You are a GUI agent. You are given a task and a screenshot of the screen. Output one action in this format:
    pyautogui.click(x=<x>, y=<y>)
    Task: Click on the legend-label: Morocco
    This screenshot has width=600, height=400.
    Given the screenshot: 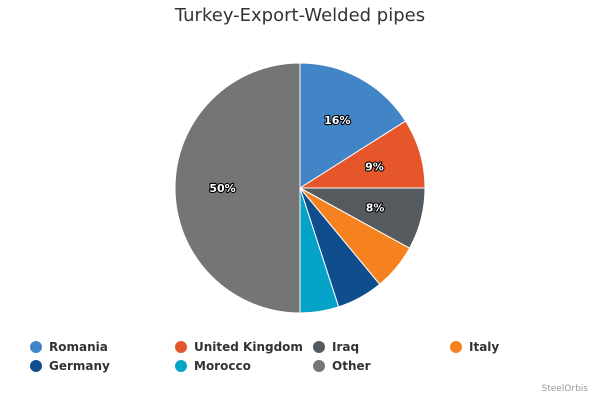 What is the action you would take?
    pyautogui.click(x=222, y=366)
    